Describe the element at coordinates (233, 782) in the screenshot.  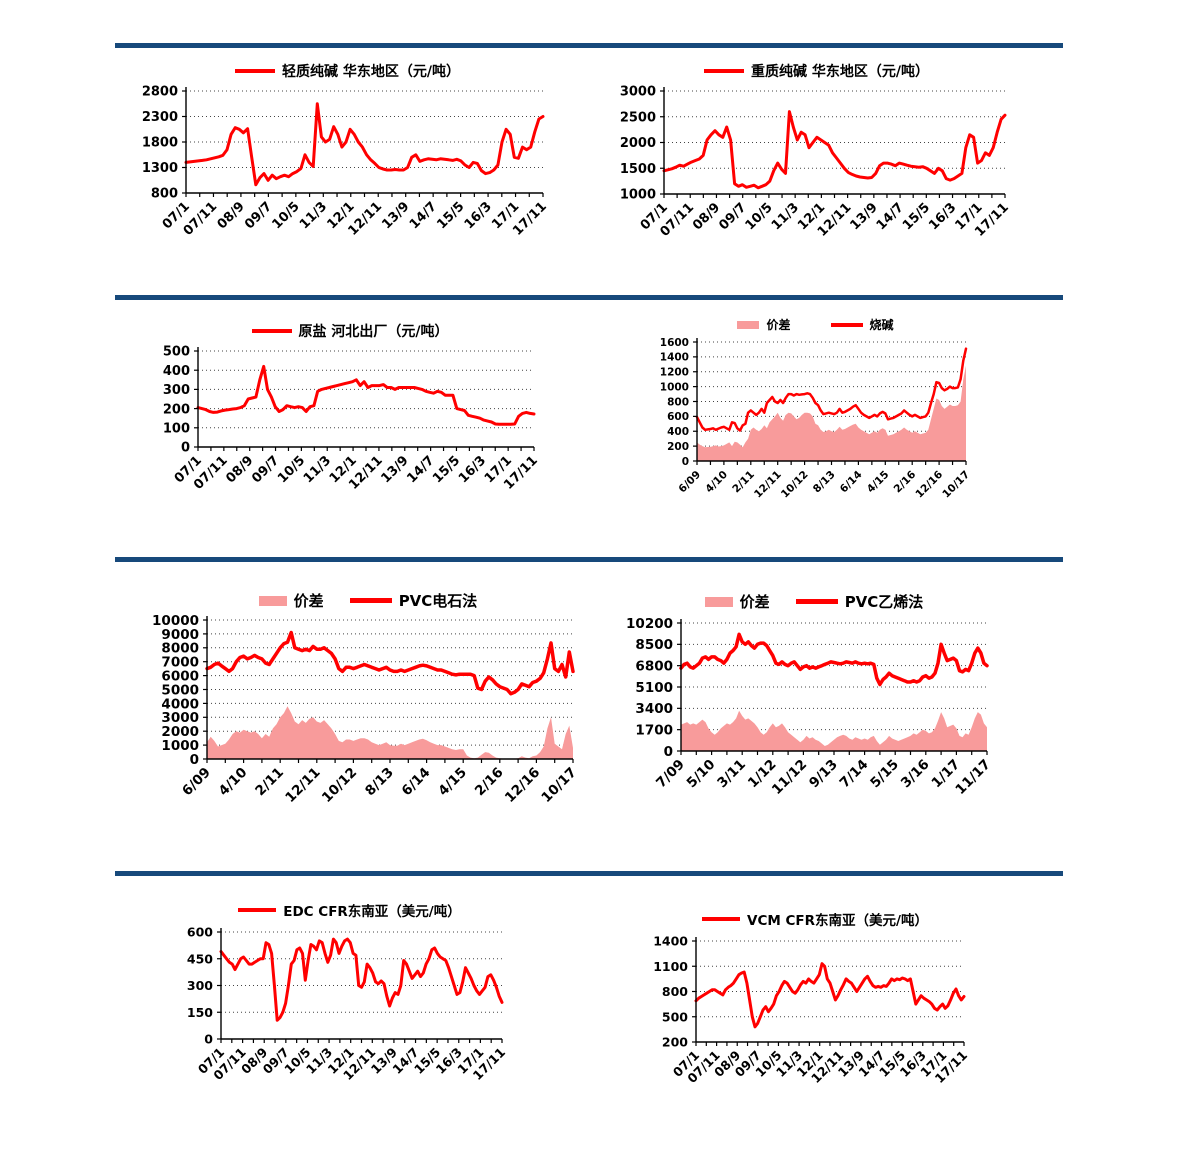
I see `svg-text: 4/10` at that location.